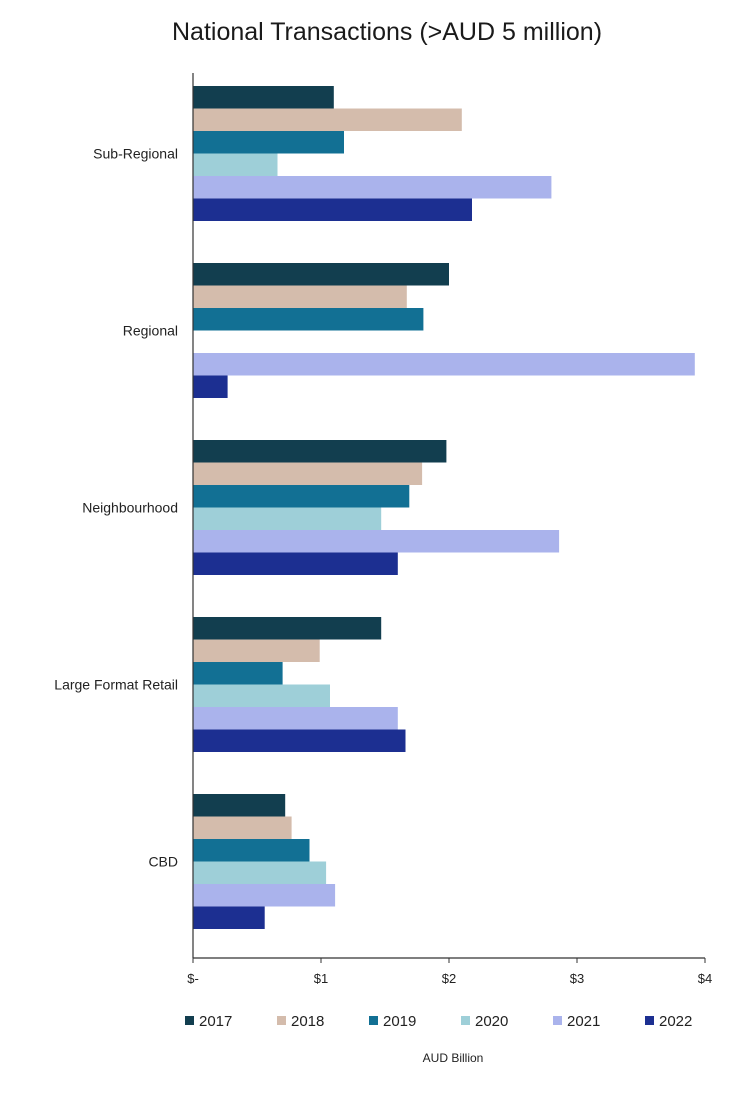 Image resolution: width=744 pixels, height=1099 pixels. I want to click on legend-swatch-2019, so click(373, 1020).